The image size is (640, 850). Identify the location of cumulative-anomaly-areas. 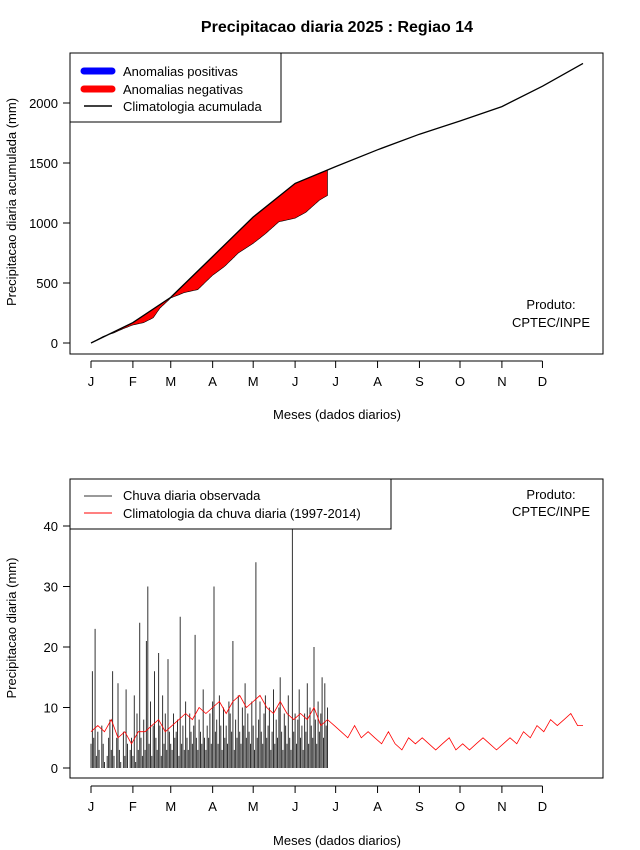
(209, 256).